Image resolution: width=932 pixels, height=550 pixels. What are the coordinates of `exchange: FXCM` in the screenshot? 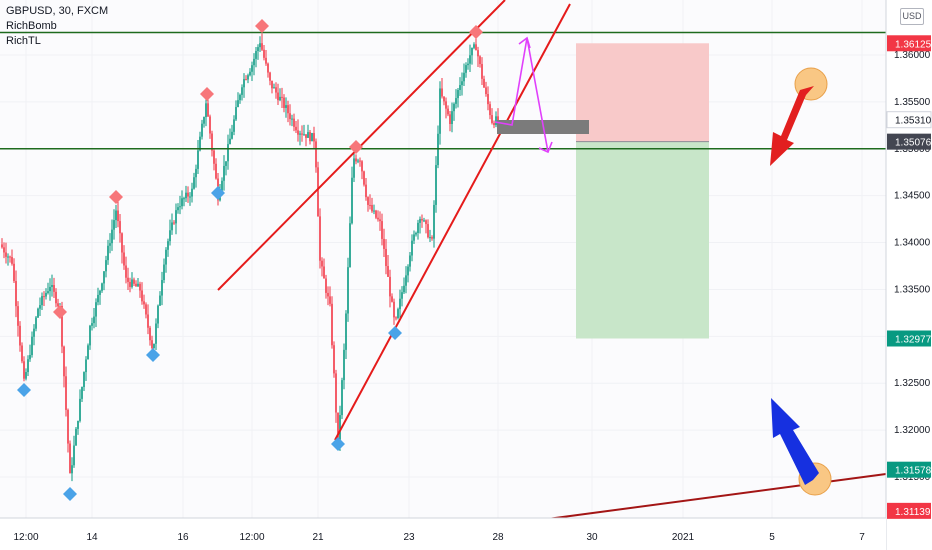 It's located at (92, 11).